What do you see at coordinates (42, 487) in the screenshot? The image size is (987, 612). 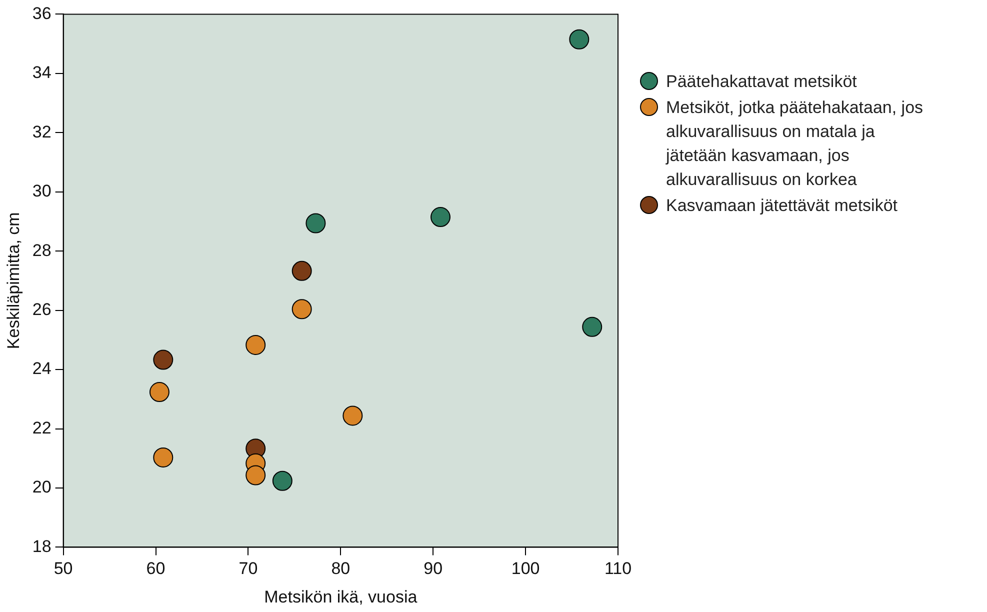 I see `y-tick-label: 20` at bounding box center [42, 487].